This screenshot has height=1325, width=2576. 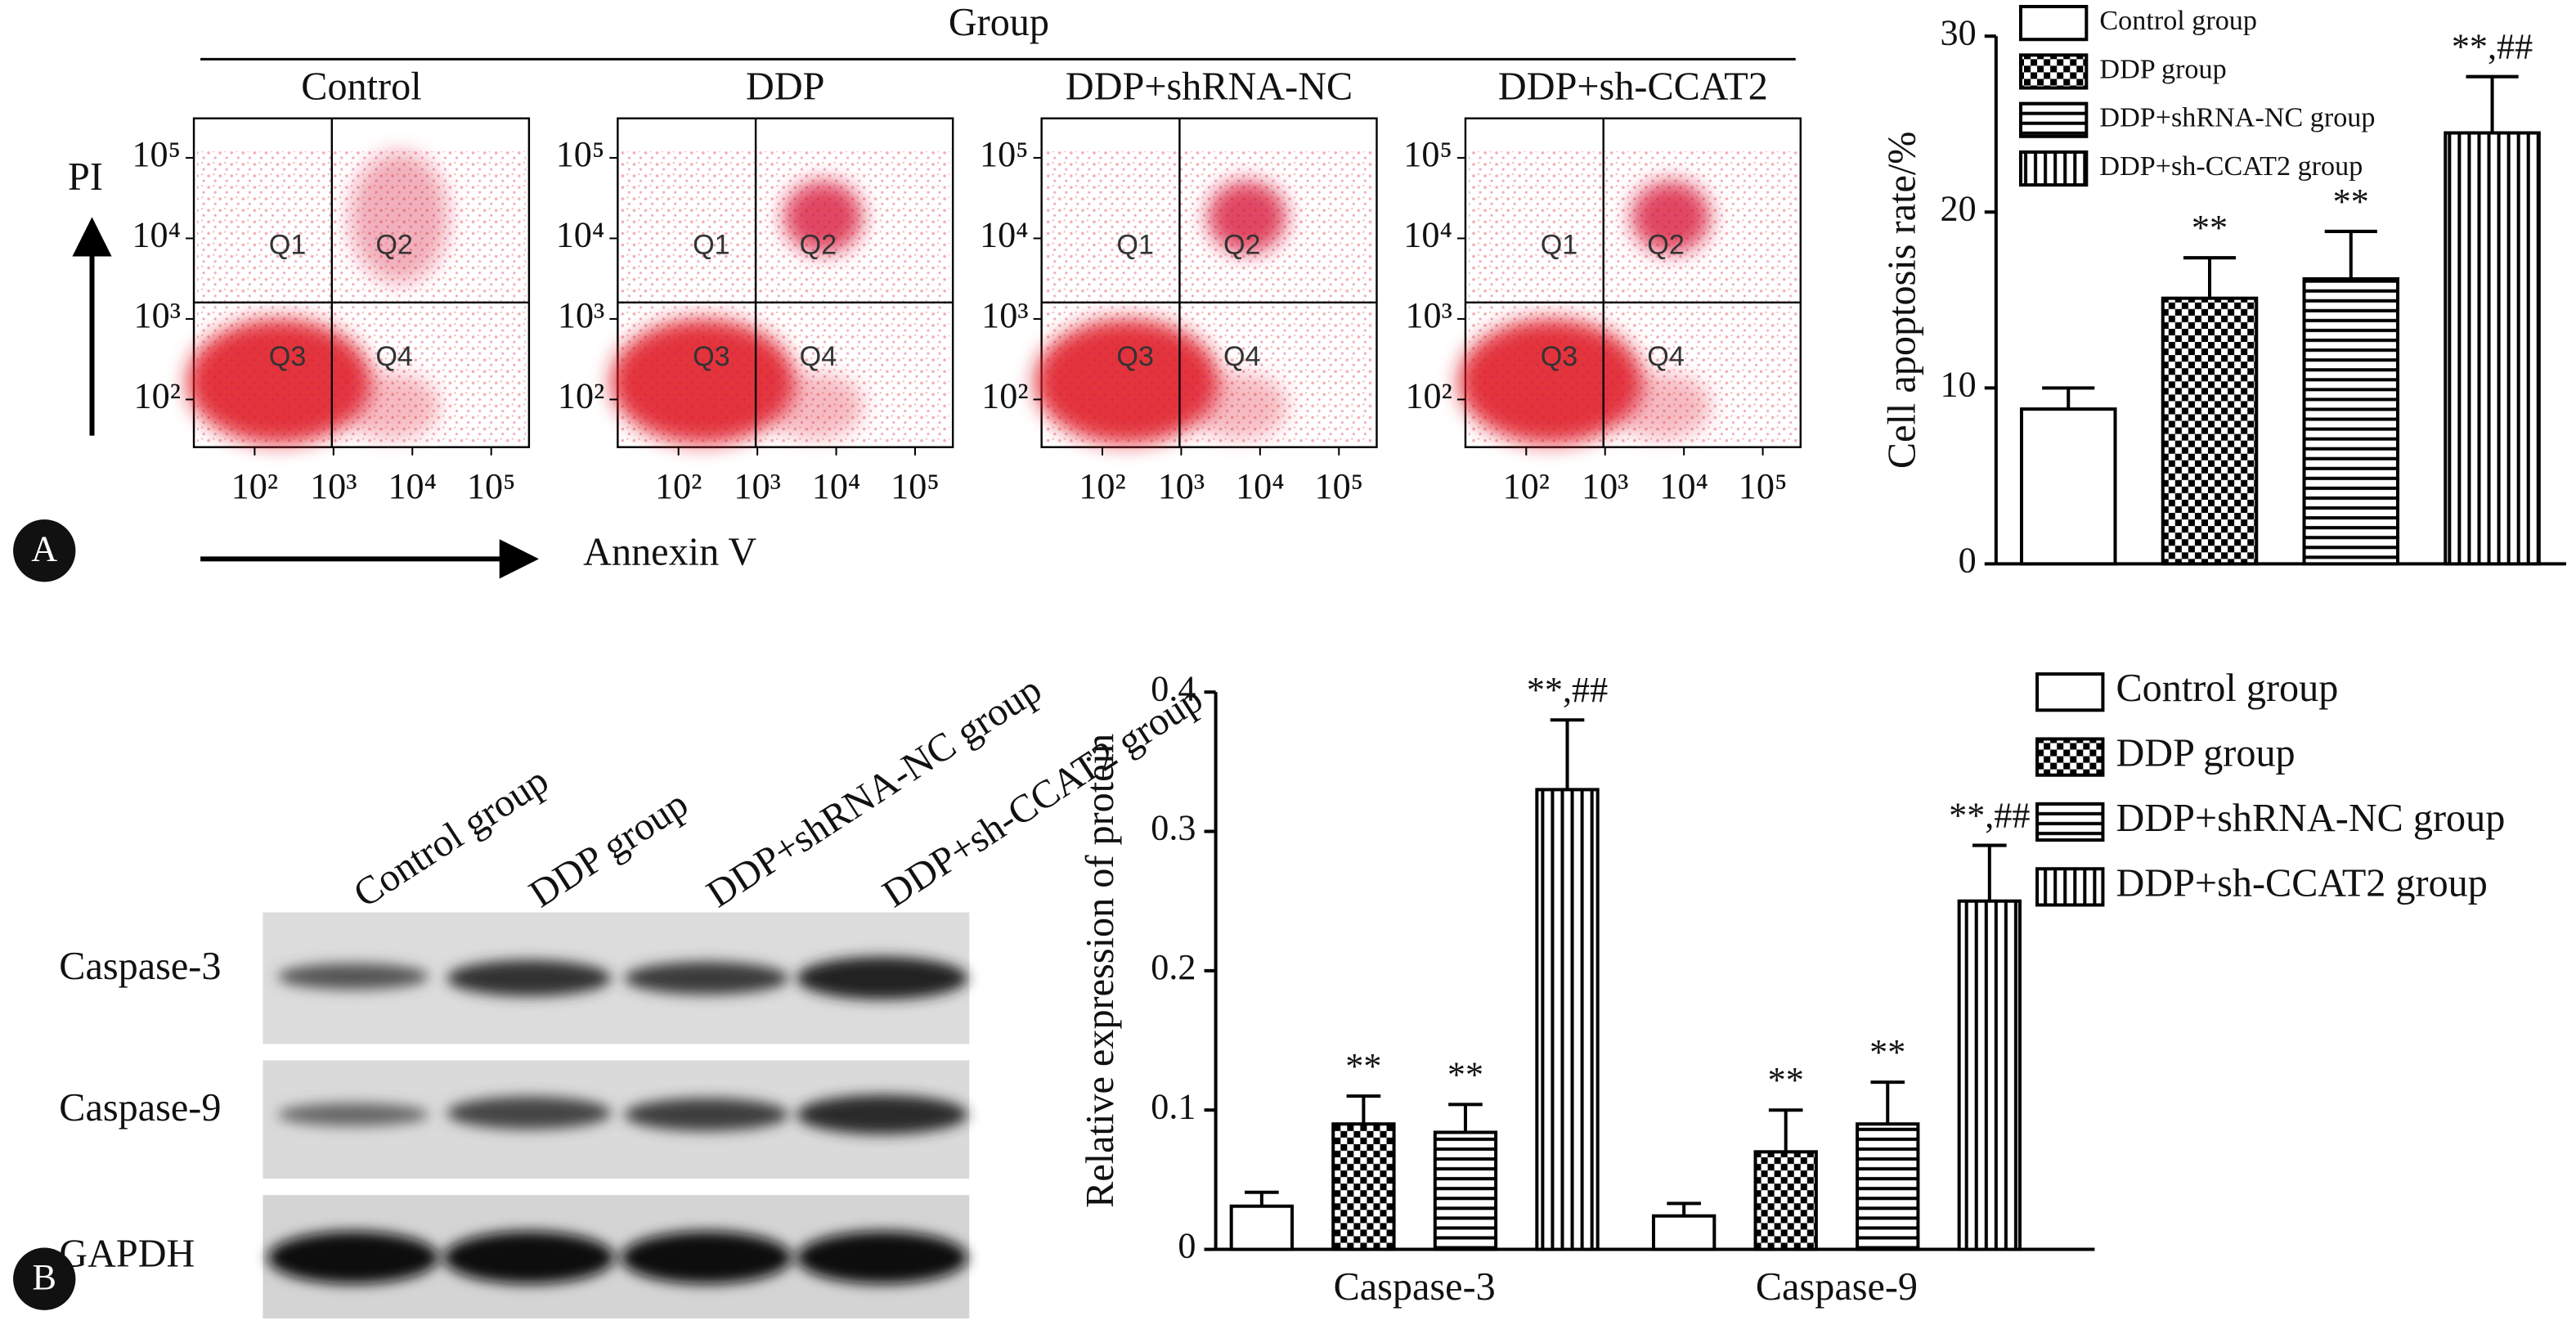 What do you see at coordinates (1959, 32) in the screenshot?
I see `y-tick-label: 30` at bounding box center [1959, 32].